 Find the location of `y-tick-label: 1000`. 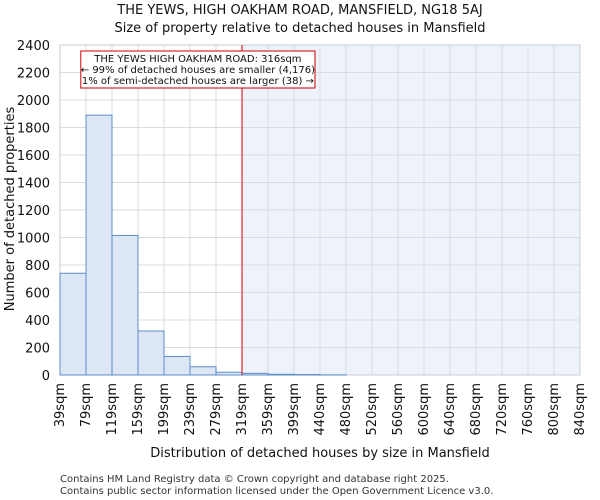

y-tick-label: 1000 is located at coordinates (33, 239).